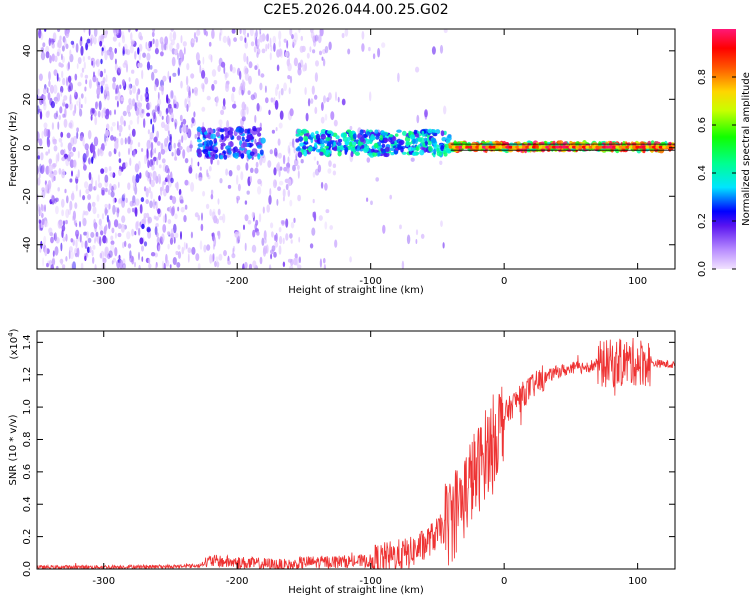 The image size is (750, 600). What do you see at coordinates (702, 125) in the screenshot?
I see `colorbar-tick-label: 0.6` at bounding box center [702, 125].